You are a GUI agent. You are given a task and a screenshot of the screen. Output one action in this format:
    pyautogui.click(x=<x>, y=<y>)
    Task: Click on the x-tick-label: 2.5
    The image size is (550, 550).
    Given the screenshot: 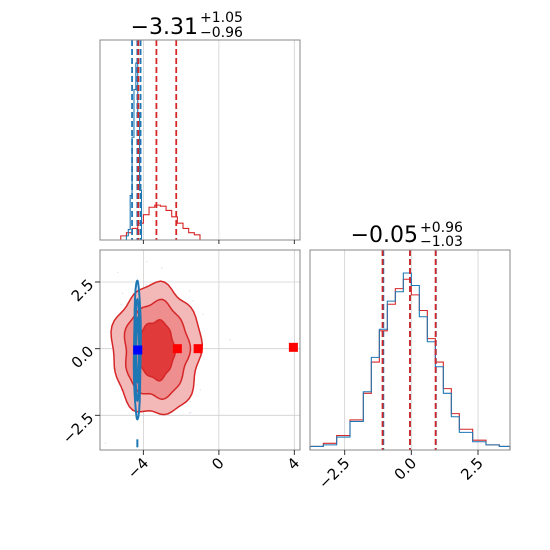 What is the action you would take?
    pyautogui.click(x=472, y=469)
    